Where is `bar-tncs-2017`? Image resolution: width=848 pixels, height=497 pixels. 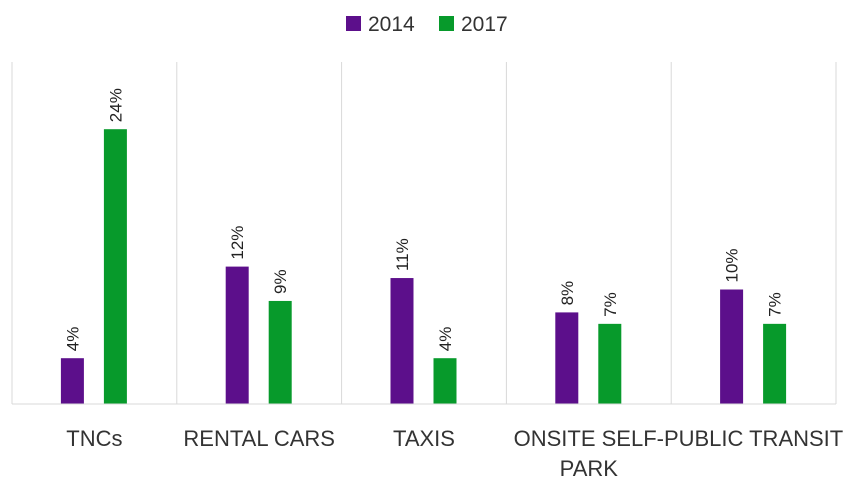
bar-tncs-2017 is located at coordinates (115, 266).